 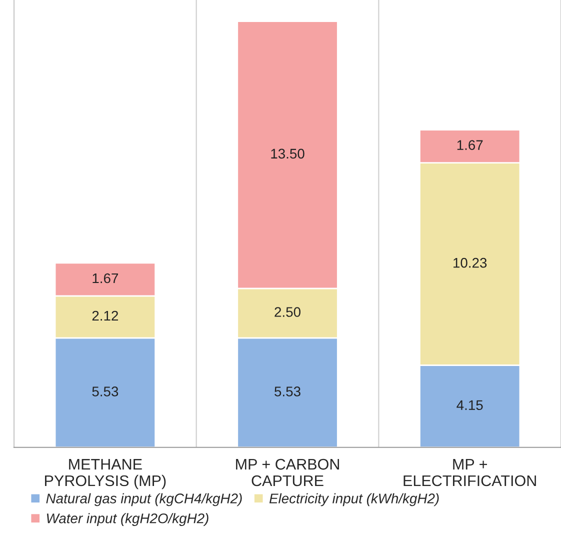 I want to click on data-label: 2.12, so click(x=105, y=315).